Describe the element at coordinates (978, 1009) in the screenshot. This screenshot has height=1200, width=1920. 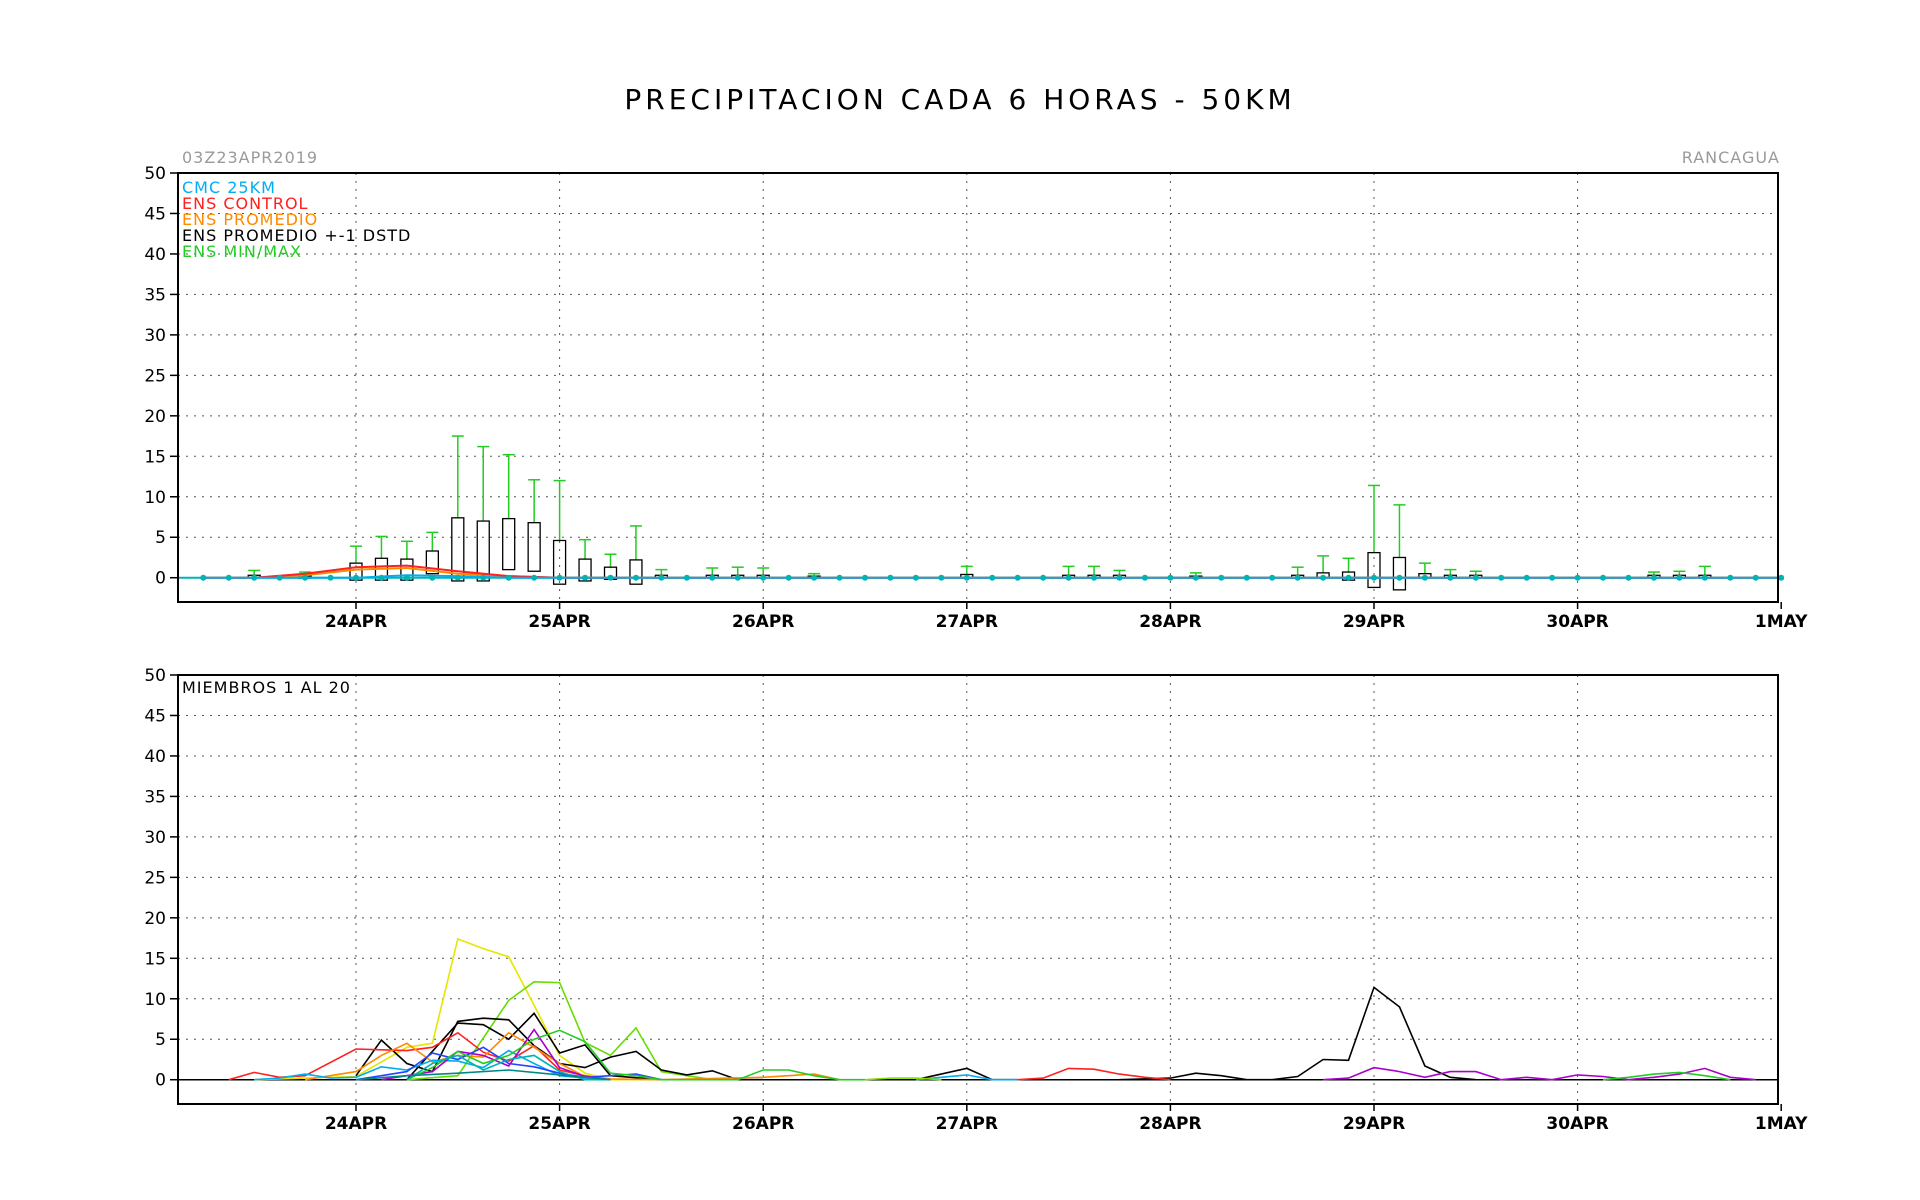
I see `member-series` at that location.